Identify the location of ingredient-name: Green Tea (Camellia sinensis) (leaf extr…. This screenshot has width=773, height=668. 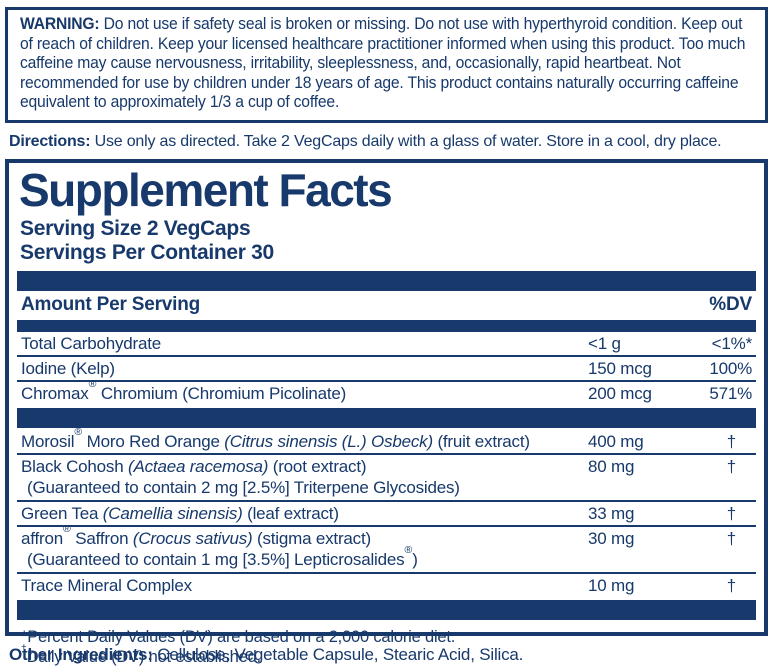
(180, 513).